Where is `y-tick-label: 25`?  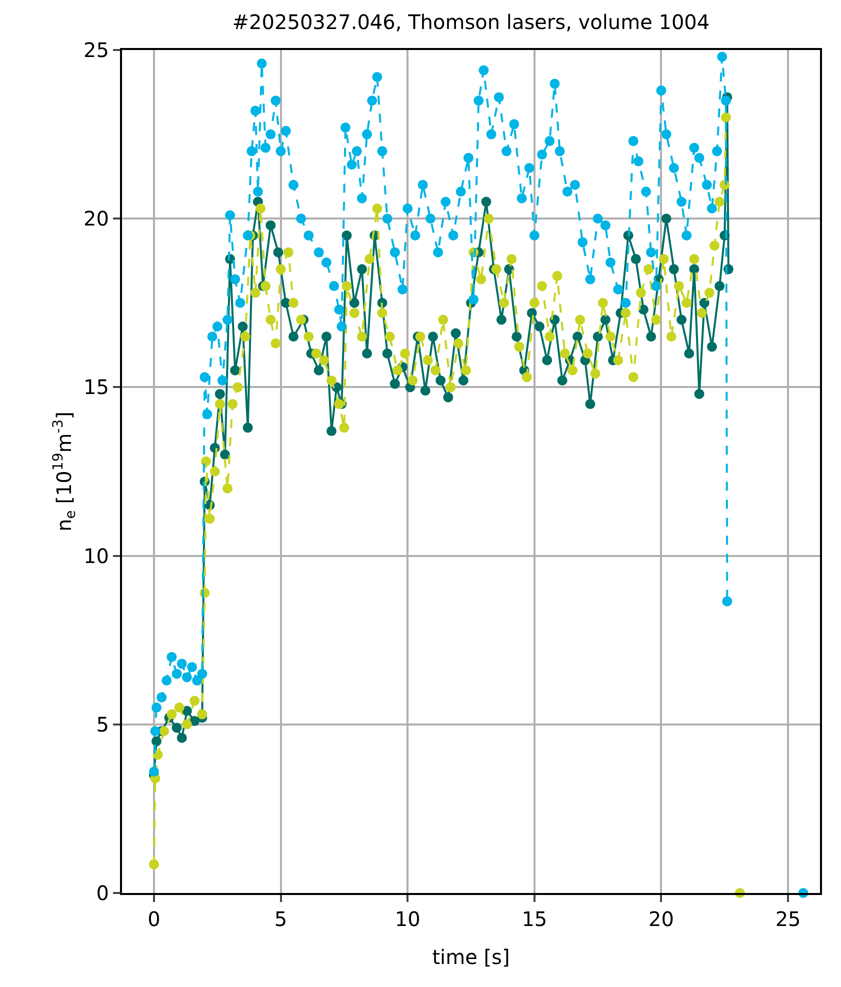 y-tick-label: 25 is located at coordinates (96, 50).